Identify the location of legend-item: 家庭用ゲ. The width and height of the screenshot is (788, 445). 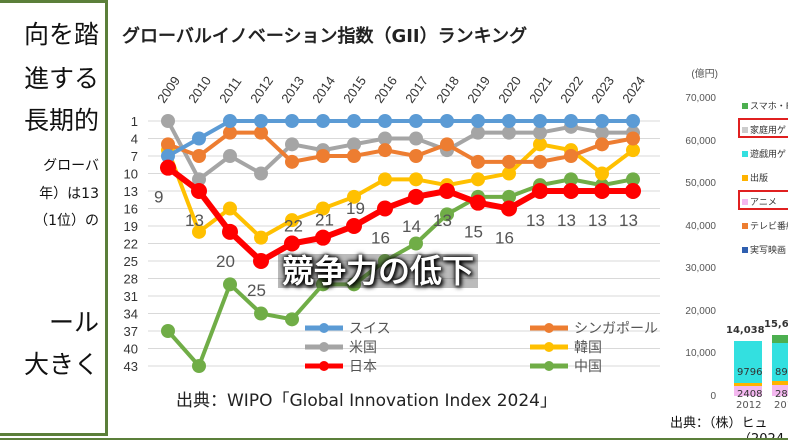
(764, 129).